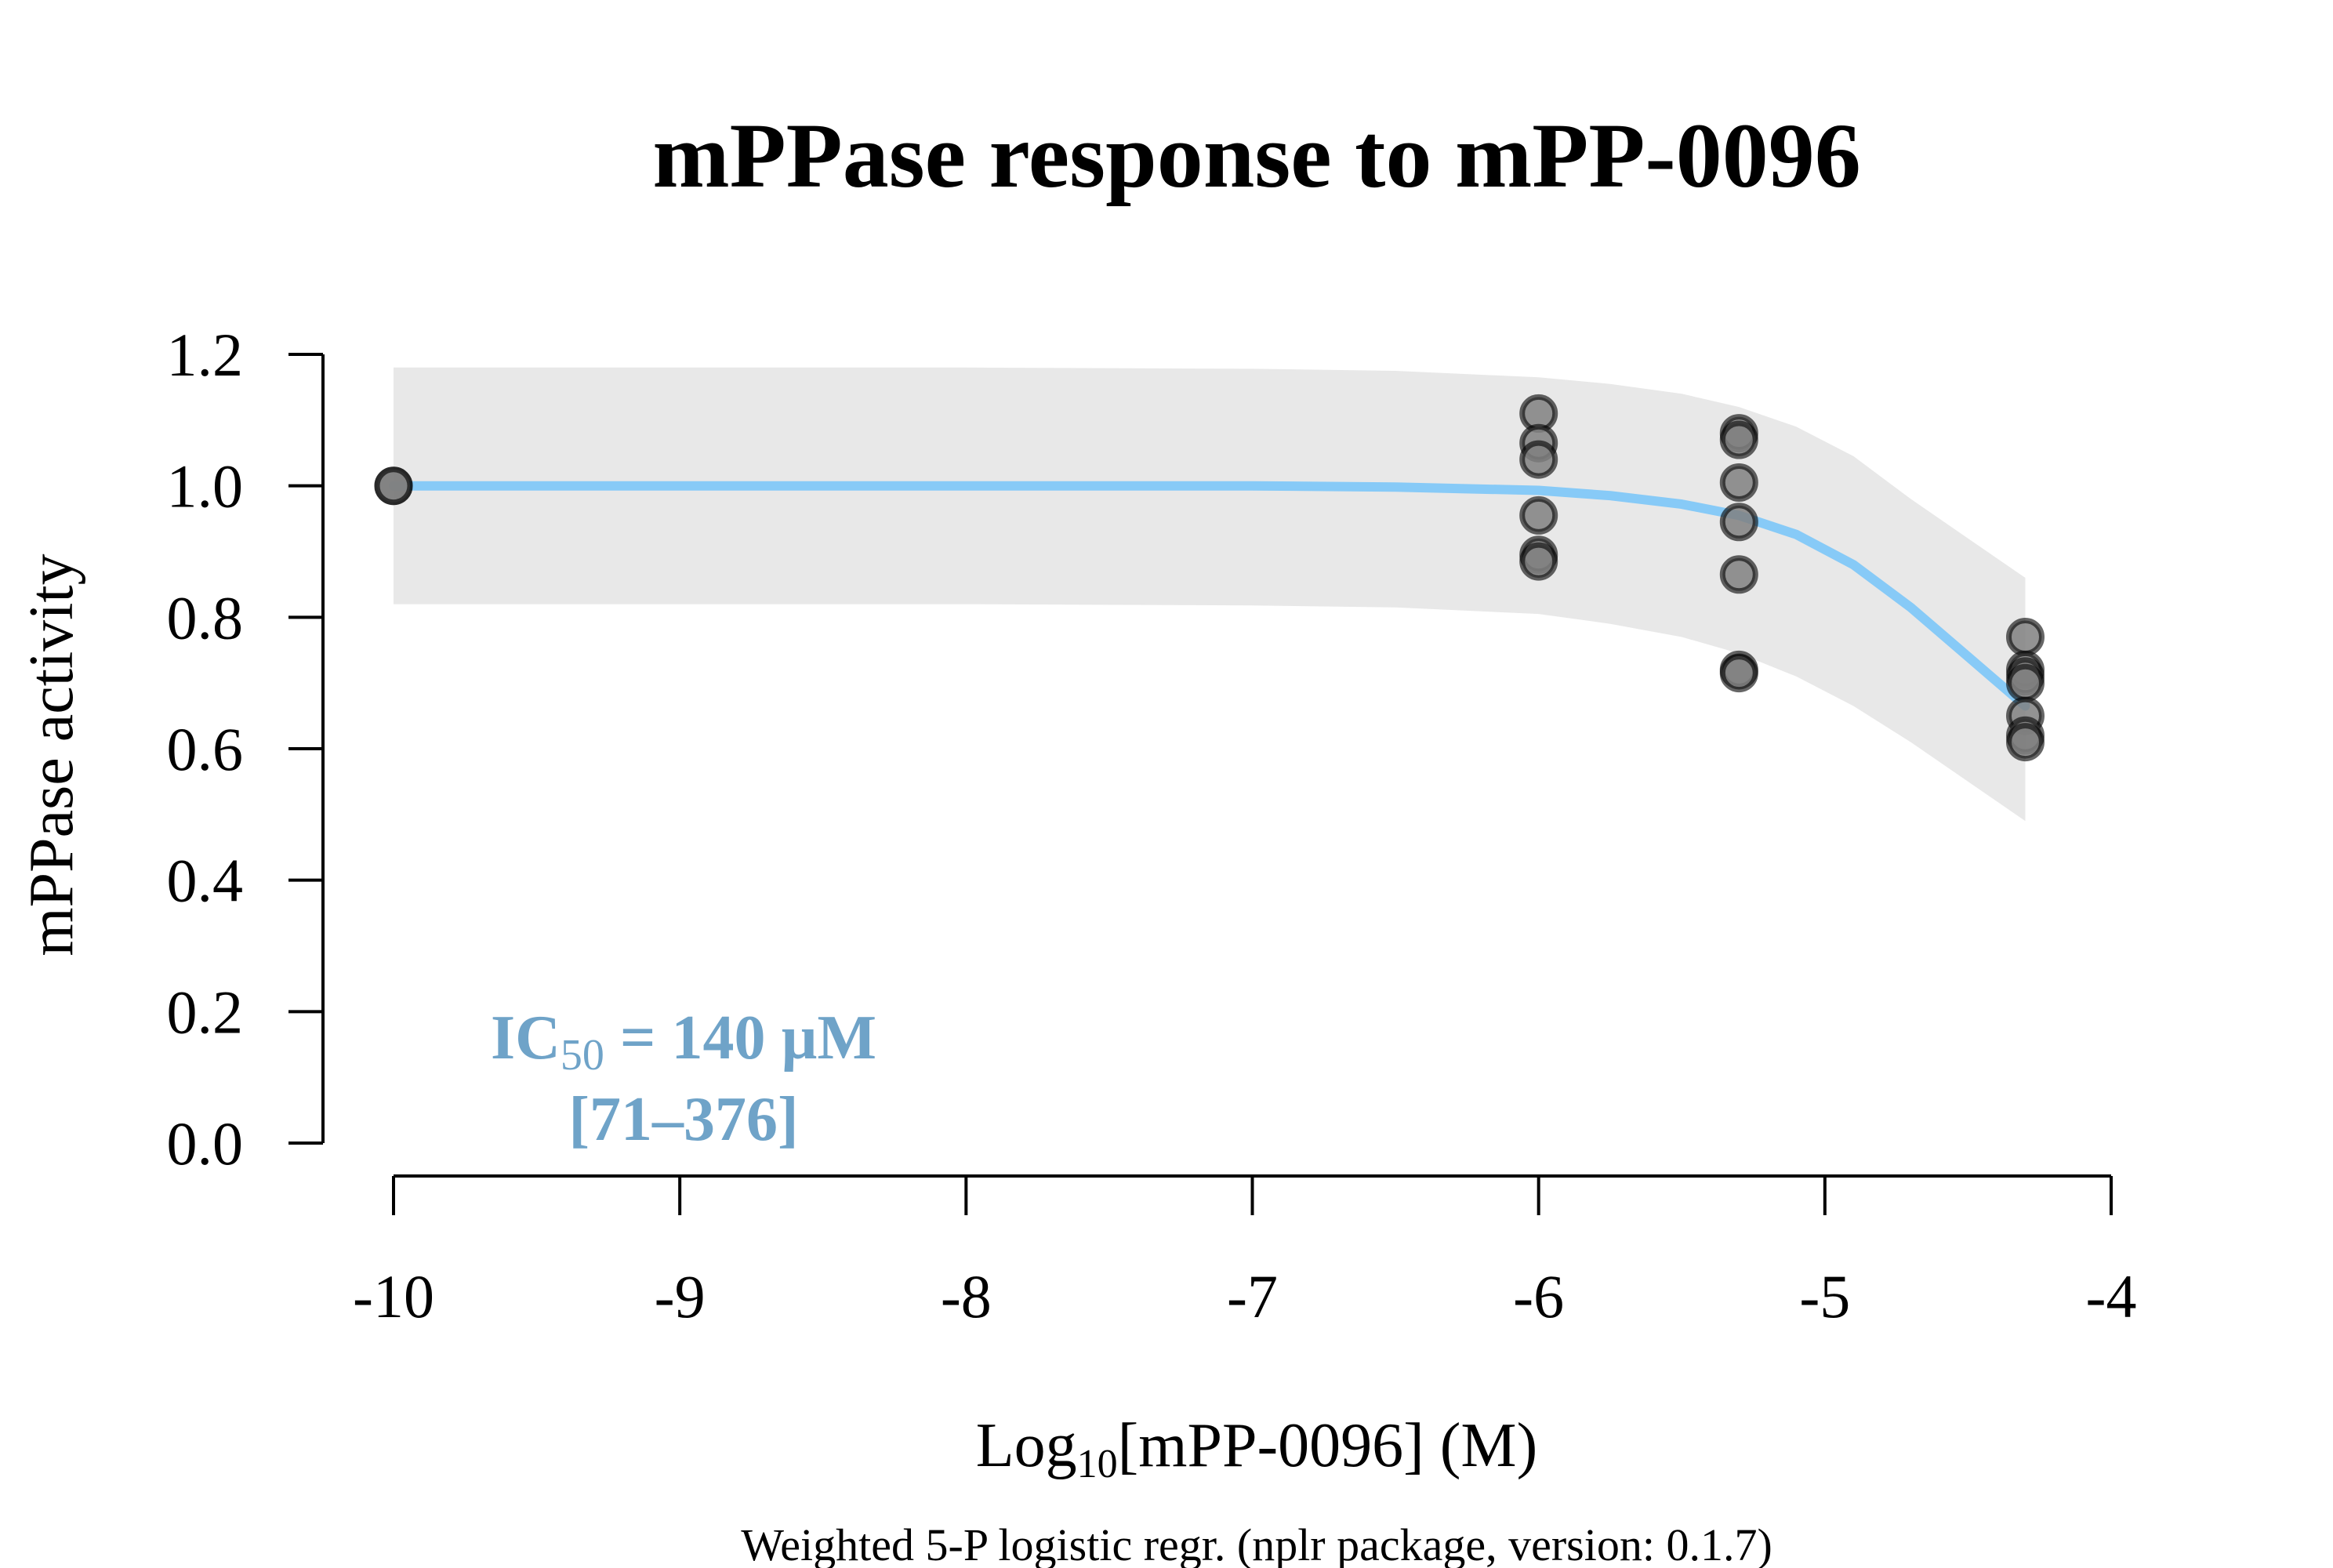 Image resolution: width=2333 pixels, height=1568 pixels. Describe the element at coordinates (582, 1055) in the screenshot. I see `ic50-annotation-subscript: 50` at that location.